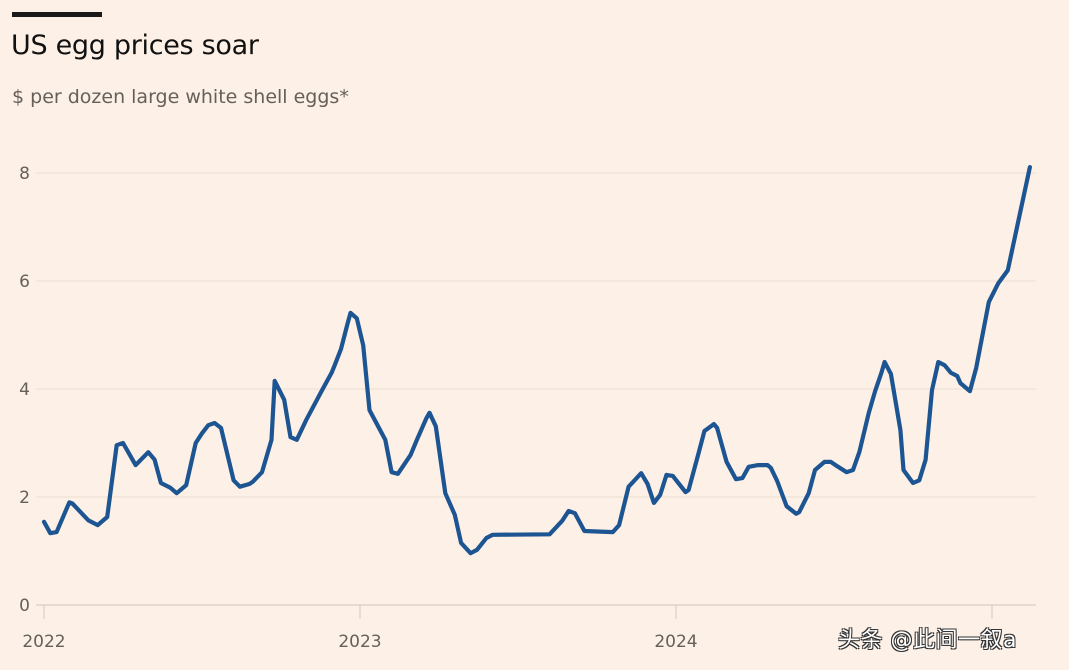 The width and height of the screenshot is (1069, 670). What do you see at coordinates (507, 628) in the screenshot?
I see `x-axis: 2022 2023 2024` at bounding box center [507, 628].